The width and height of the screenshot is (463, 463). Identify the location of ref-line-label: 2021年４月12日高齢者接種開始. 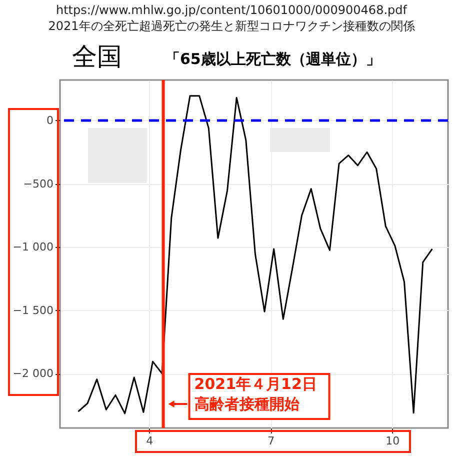
(255, 394).